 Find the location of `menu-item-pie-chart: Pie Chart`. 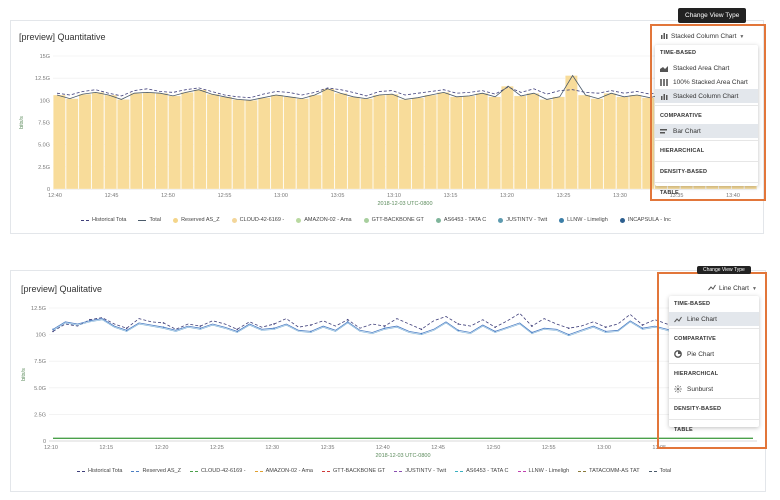

menu-item-pie-chart: Pie Chart is located at coordinates (714, 354).